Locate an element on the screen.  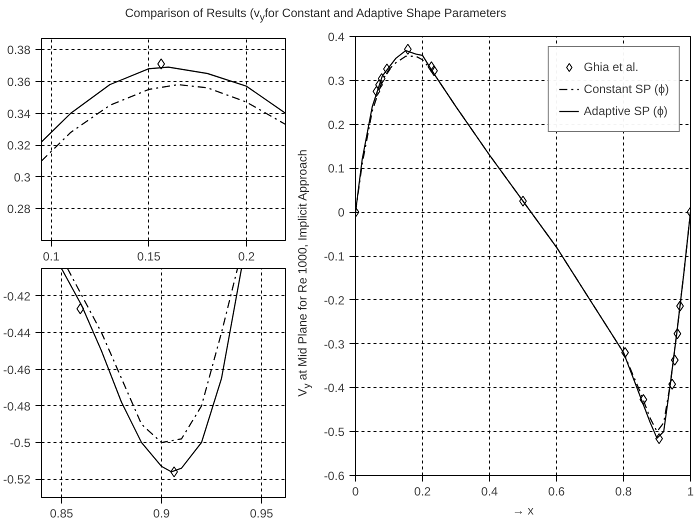
x-tick-label: 0 is located at coordinates (356, 491).